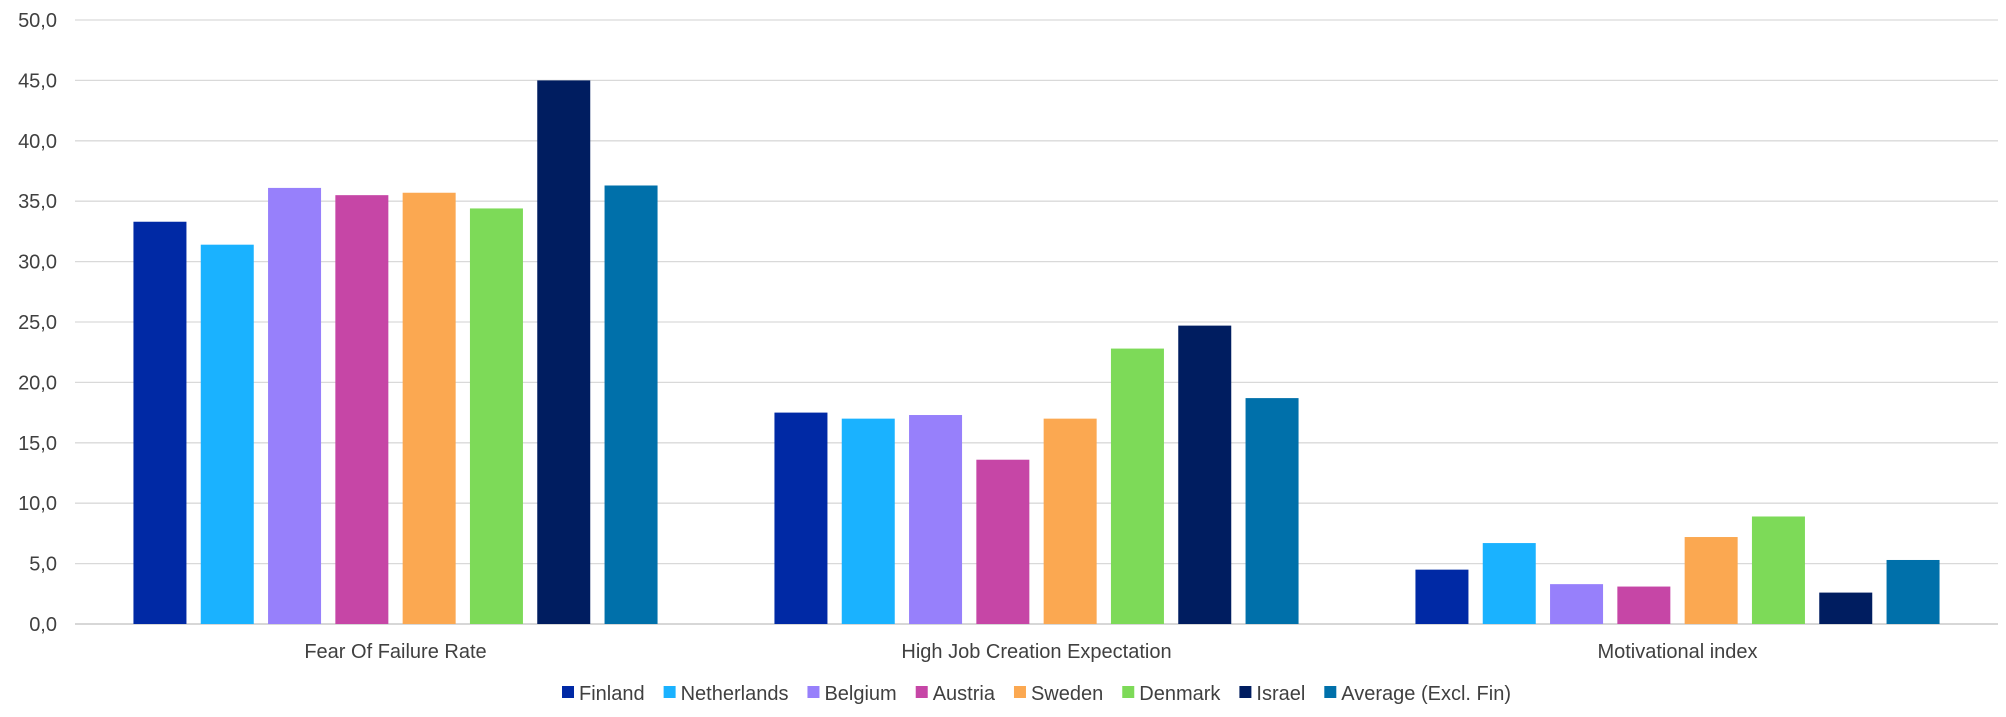 This screenshot has width=2006, height=717. I want to click on x-category-label: High Job Creation Expectation, so click(1036, 652).